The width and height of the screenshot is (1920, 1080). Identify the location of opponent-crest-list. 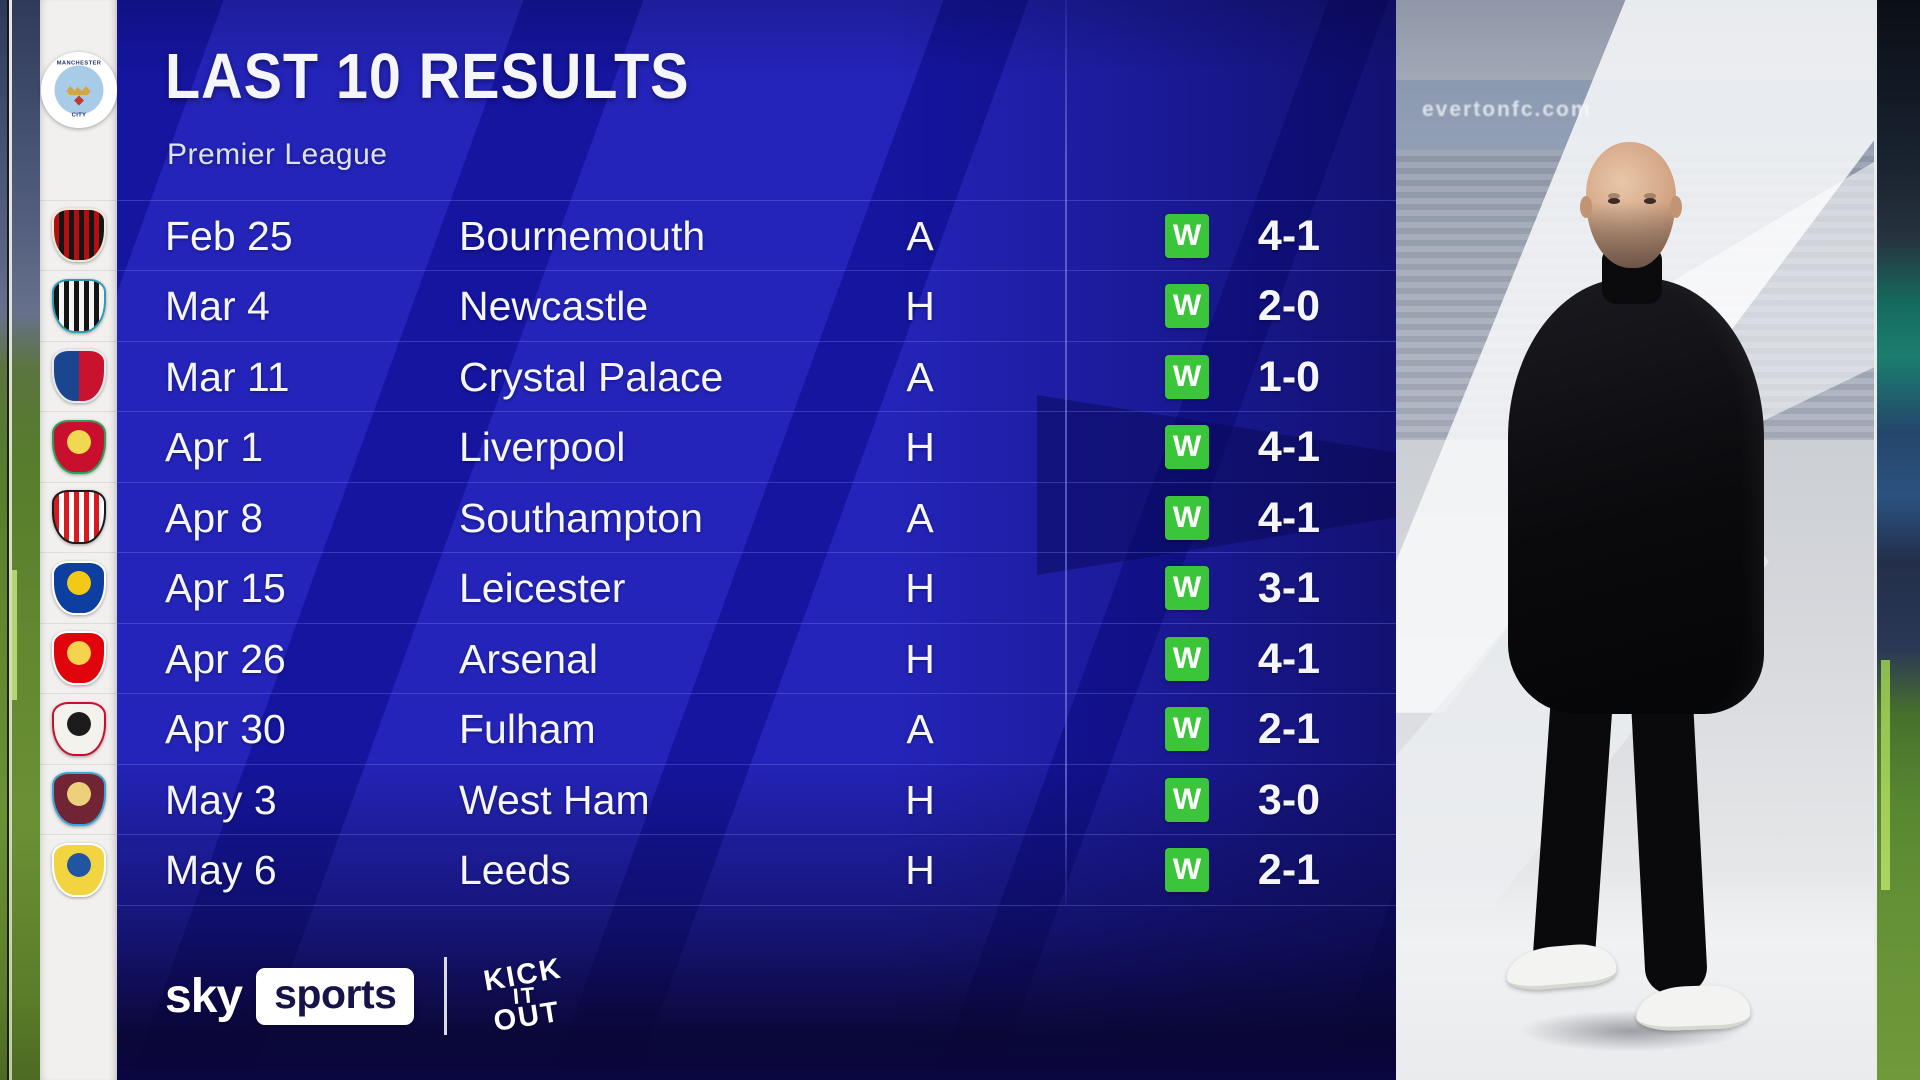
(78, 552).